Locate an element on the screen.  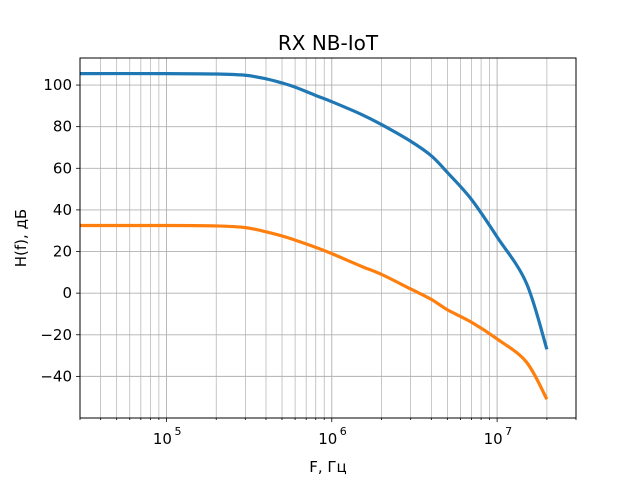
y-tick-label: 60 is located at coordinates (62, 168).